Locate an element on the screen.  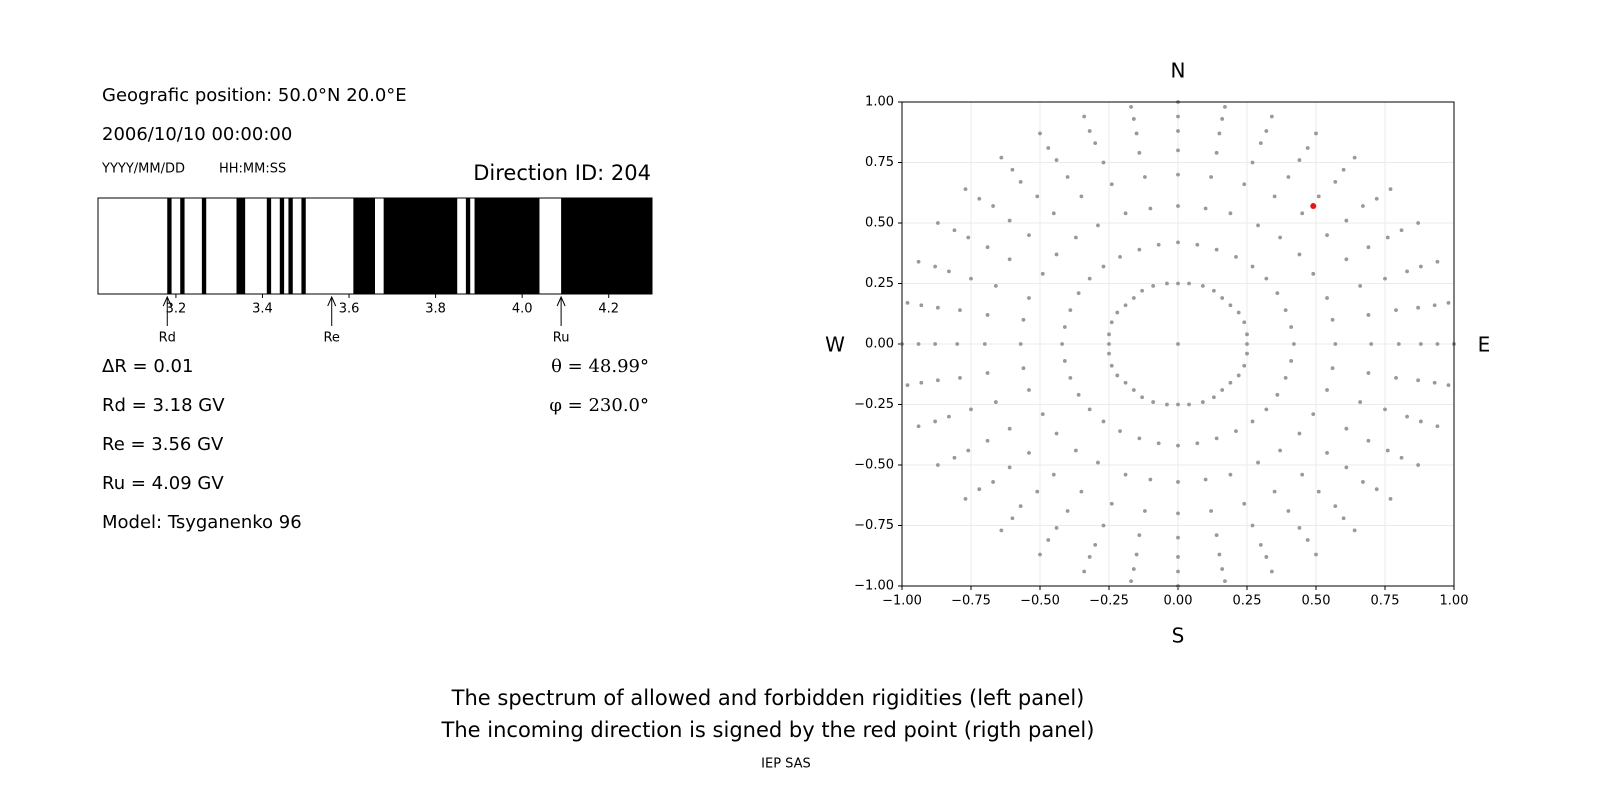
y-tick-label: −0.75 is located at coordinates (874, 525).